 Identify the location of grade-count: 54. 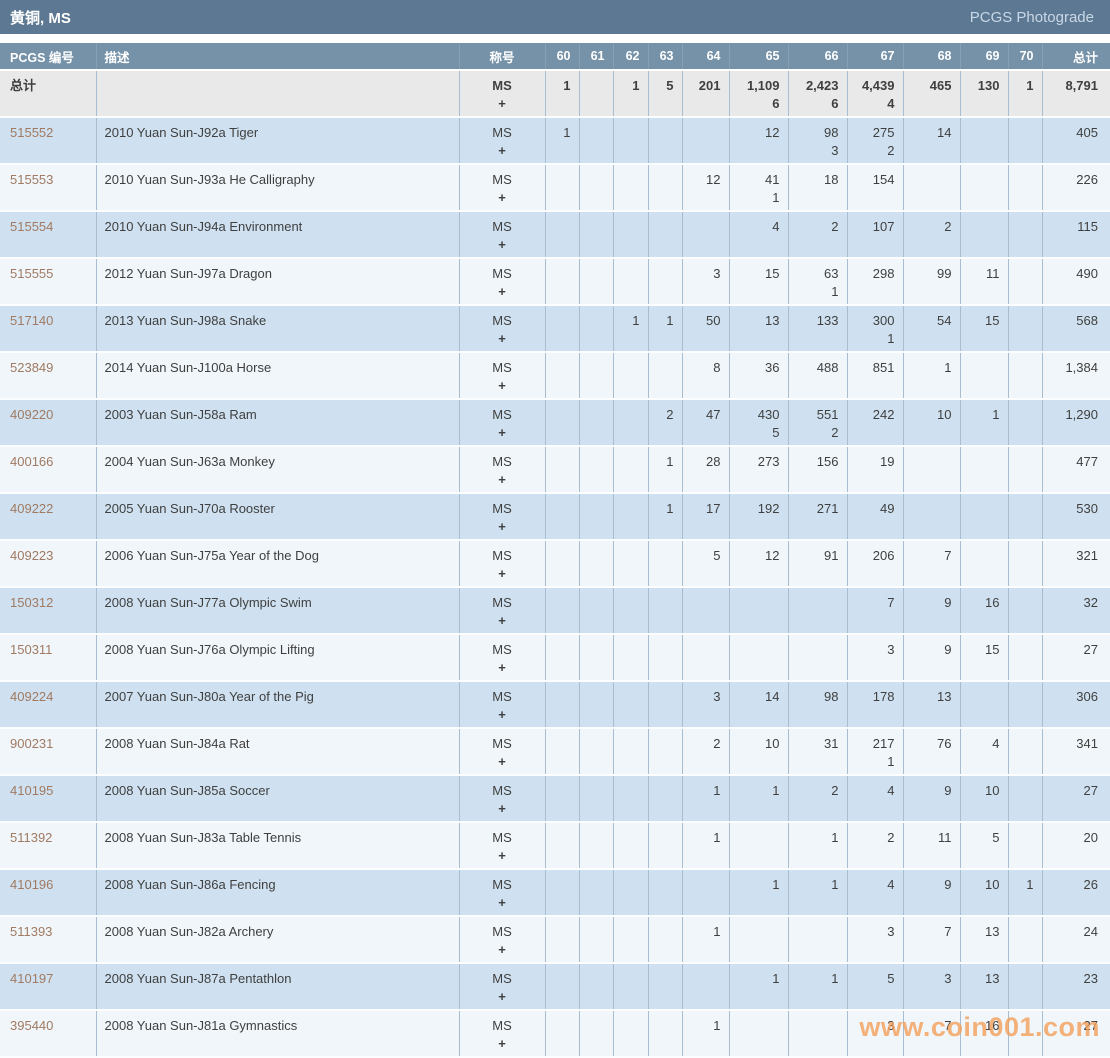
(944, 320).